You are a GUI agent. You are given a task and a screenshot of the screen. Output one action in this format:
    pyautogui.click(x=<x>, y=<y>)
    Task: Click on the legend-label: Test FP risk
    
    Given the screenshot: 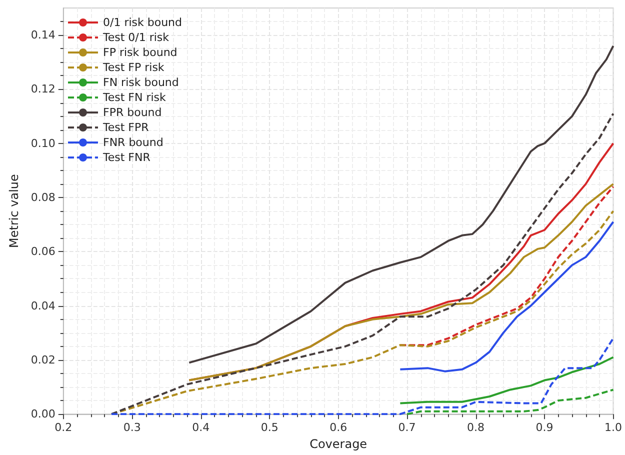 What is the action you would take?
    pyautogui.click(x=133, y=67)
    